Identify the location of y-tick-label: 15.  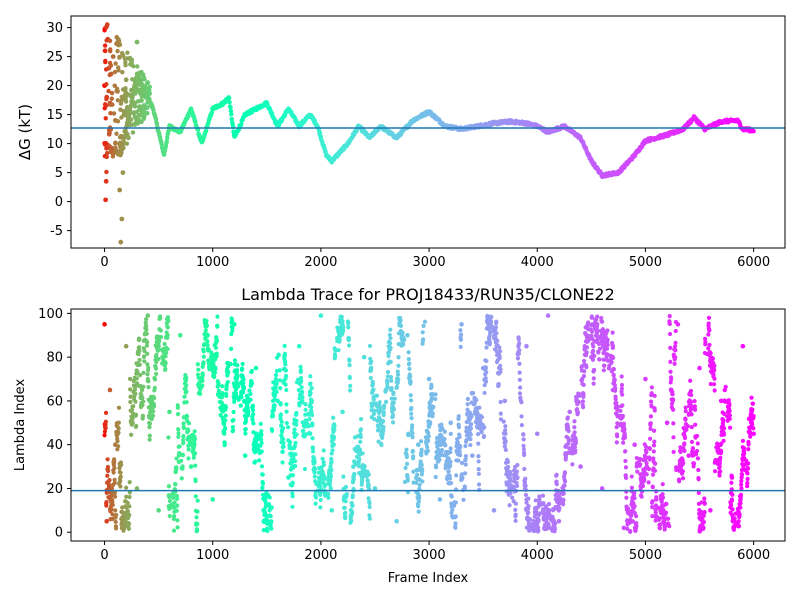
(54, 115).